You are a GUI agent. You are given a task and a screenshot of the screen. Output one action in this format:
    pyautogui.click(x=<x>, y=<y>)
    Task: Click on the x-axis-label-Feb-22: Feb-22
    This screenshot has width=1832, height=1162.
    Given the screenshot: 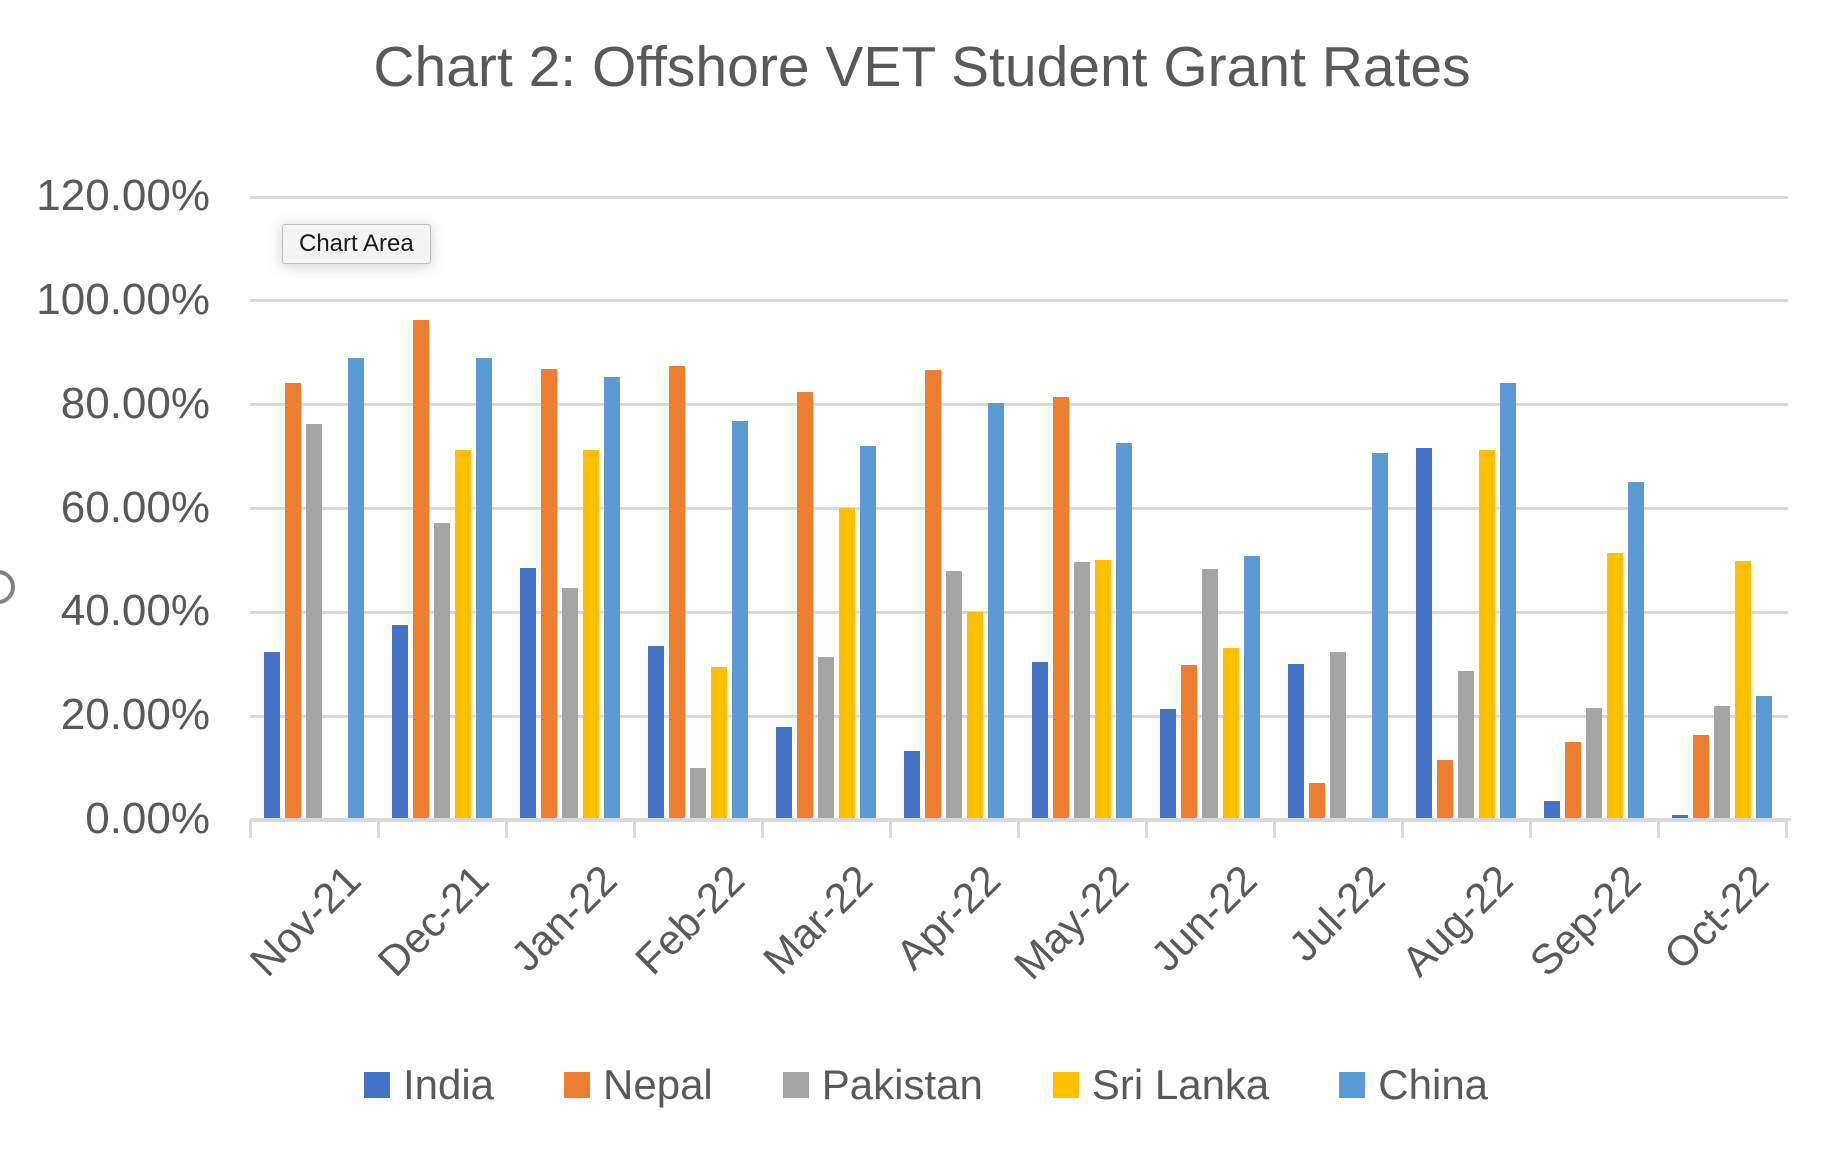 What is the action you would take?
    pyautogui.click(x=689, y=920)
    